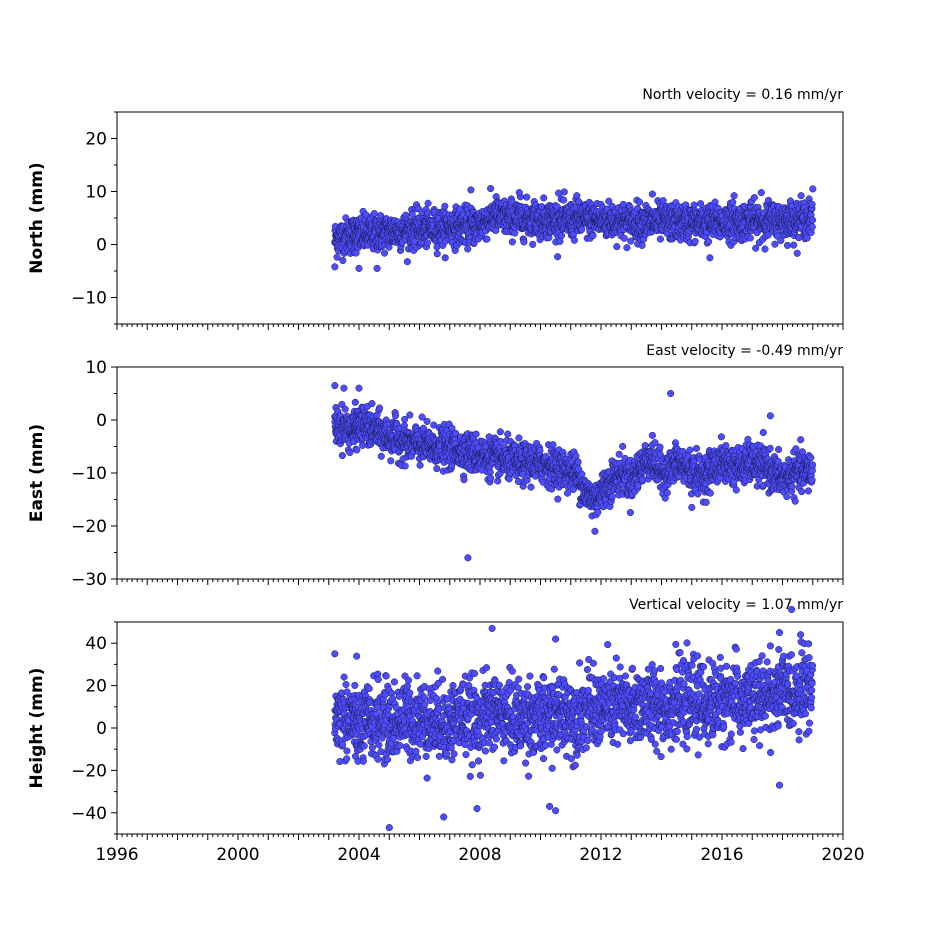 This screenshot has width=937, height=937. What do you see at coordinates (736, 605) in the screenshot?
I see `vertical-velocity-label: Vertical velocity = 1.07 mm/yr` at bounding box center [736, 605].